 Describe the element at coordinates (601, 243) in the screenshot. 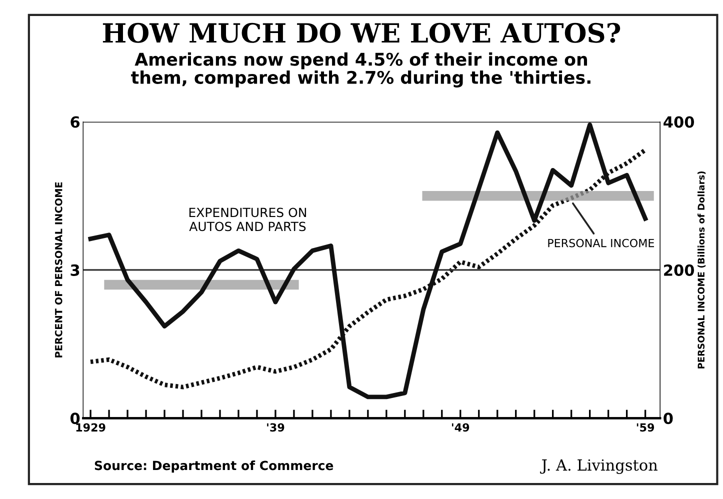

I see `series-label: PERSONAL INCOME` at that location.